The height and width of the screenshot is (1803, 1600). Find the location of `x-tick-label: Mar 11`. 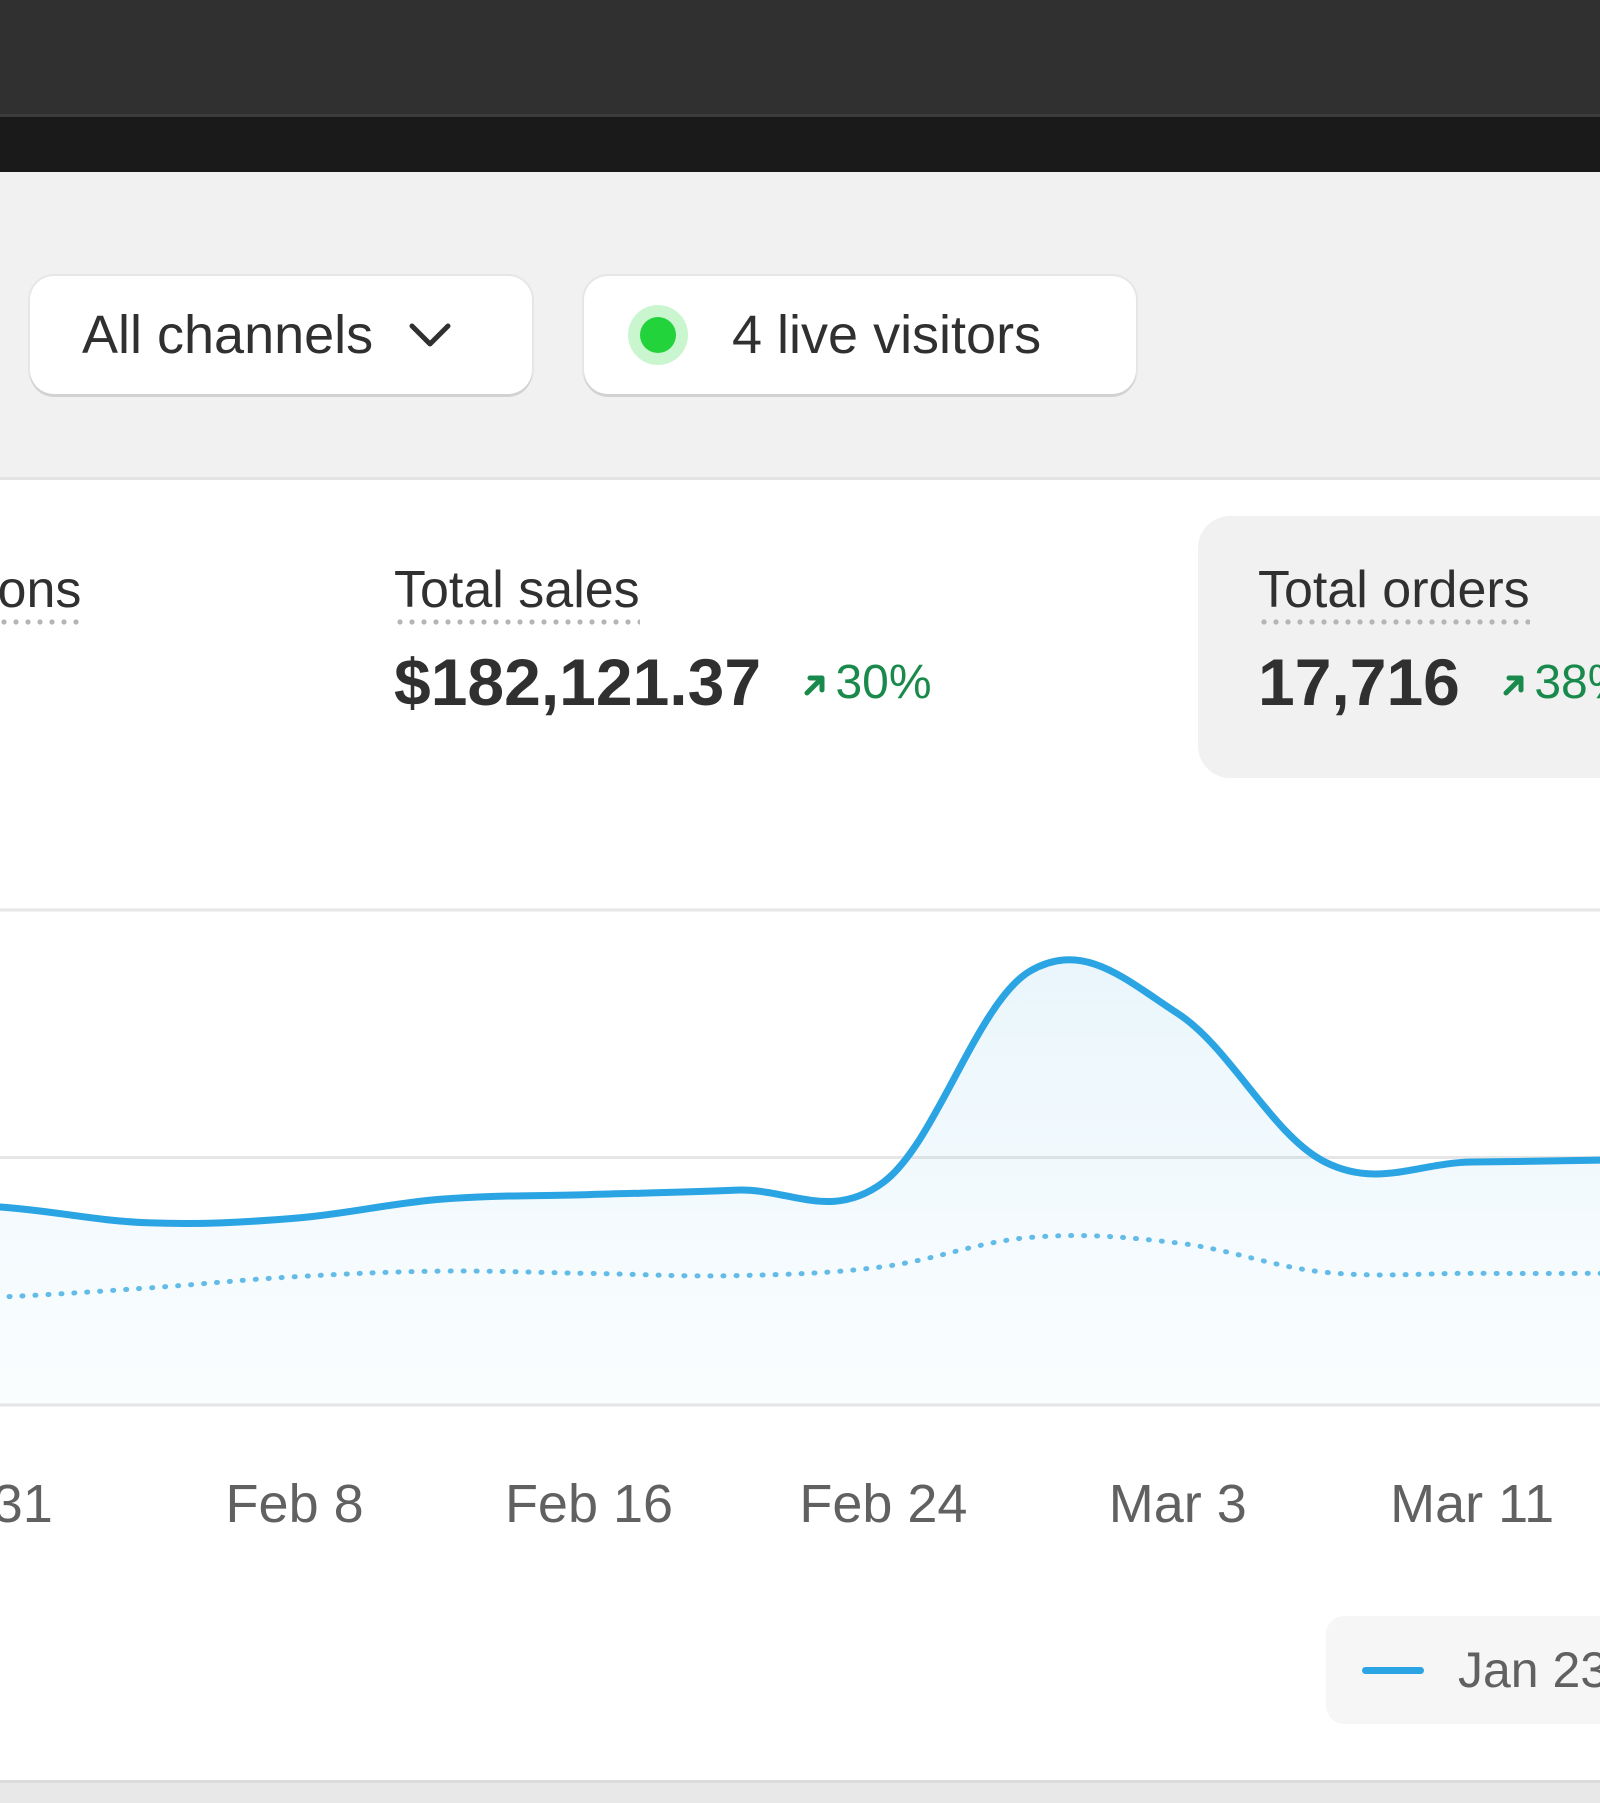

x-tick-label: Mar 11 is located at coordinates (1472, 1504).